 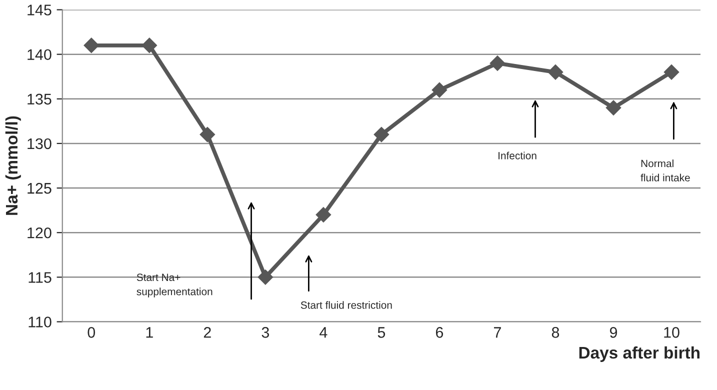 What do you see at coordinates (40, 10) in the screenshot?
I see `y-tick-label: 145` at bounding box center [40, 10].